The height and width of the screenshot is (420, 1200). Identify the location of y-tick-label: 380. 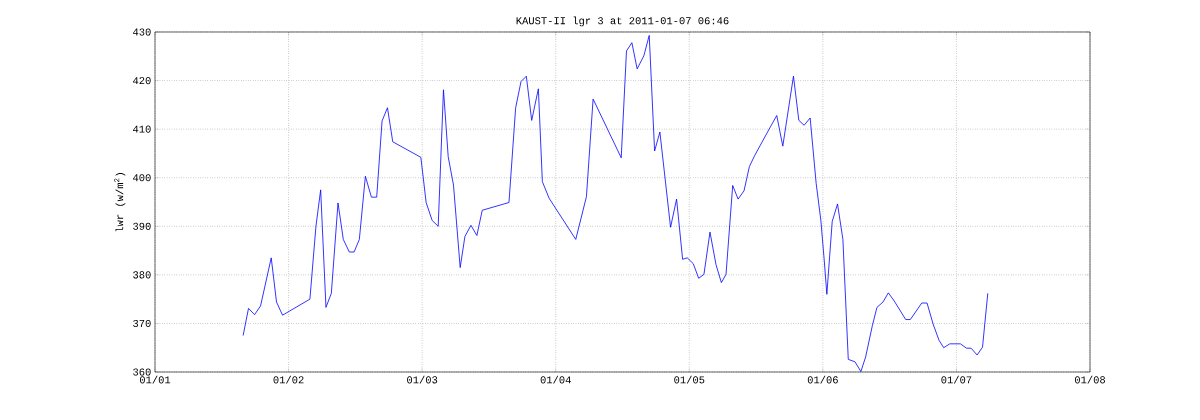
(142, 275).